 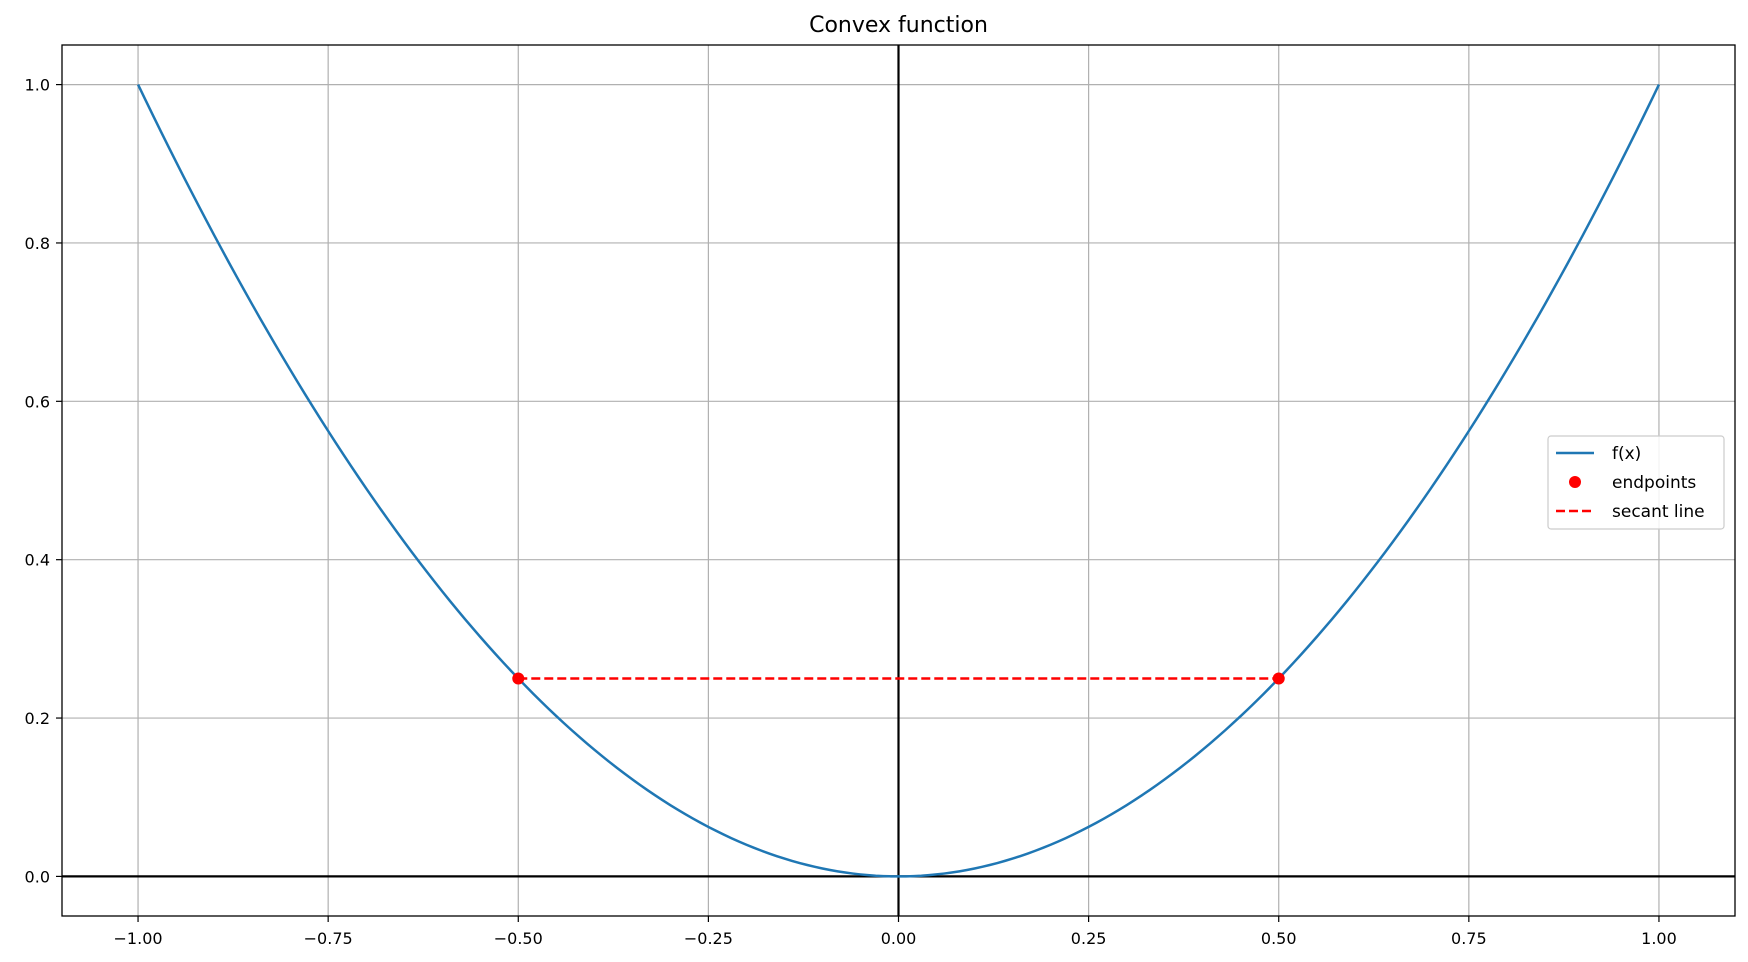 I want to click on x-tick-label: 0.00, so click(x=899, y=938).